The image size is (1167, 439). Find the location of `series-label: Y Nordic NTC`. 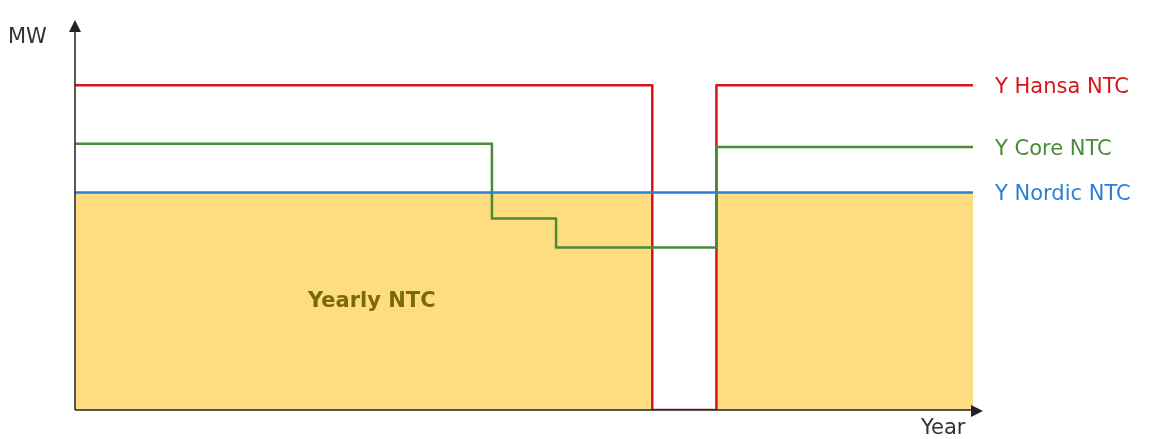

series-label: Y Nordic NTC is located at coordinates (1062, 193).